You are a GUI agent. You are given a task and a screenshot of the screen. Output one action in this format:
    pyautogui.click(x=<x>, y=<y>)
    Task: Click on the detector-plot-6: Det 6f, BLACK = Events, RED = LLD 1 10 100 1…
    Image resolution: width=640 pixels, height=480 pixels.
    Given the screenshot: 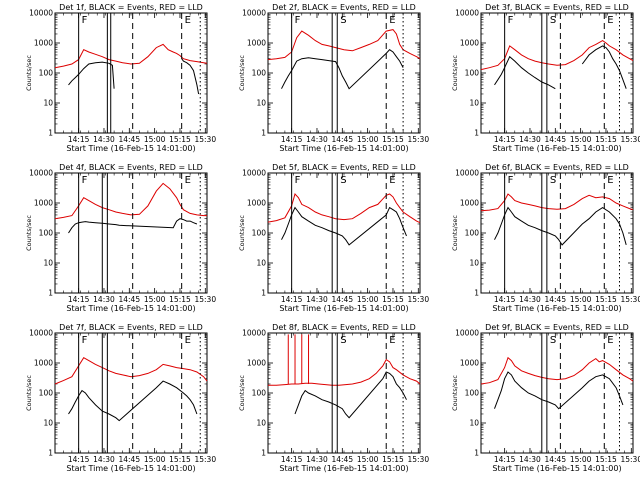 What is the action you would take?
    pyautogui.click(x=545, y=238)
    